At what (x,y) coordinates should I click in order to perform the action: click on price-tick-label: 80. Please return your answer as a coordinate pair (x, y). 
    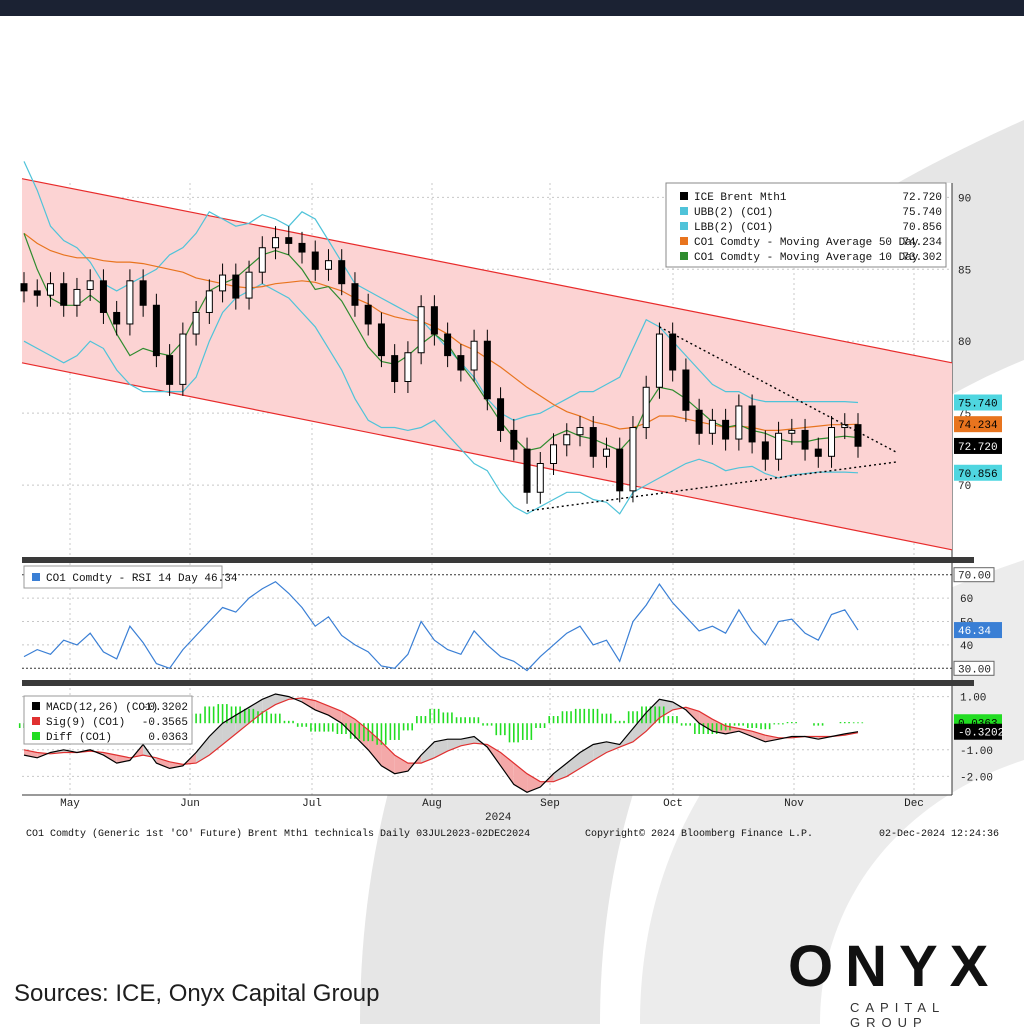
    Looking at the image, I should click on (964, 343).